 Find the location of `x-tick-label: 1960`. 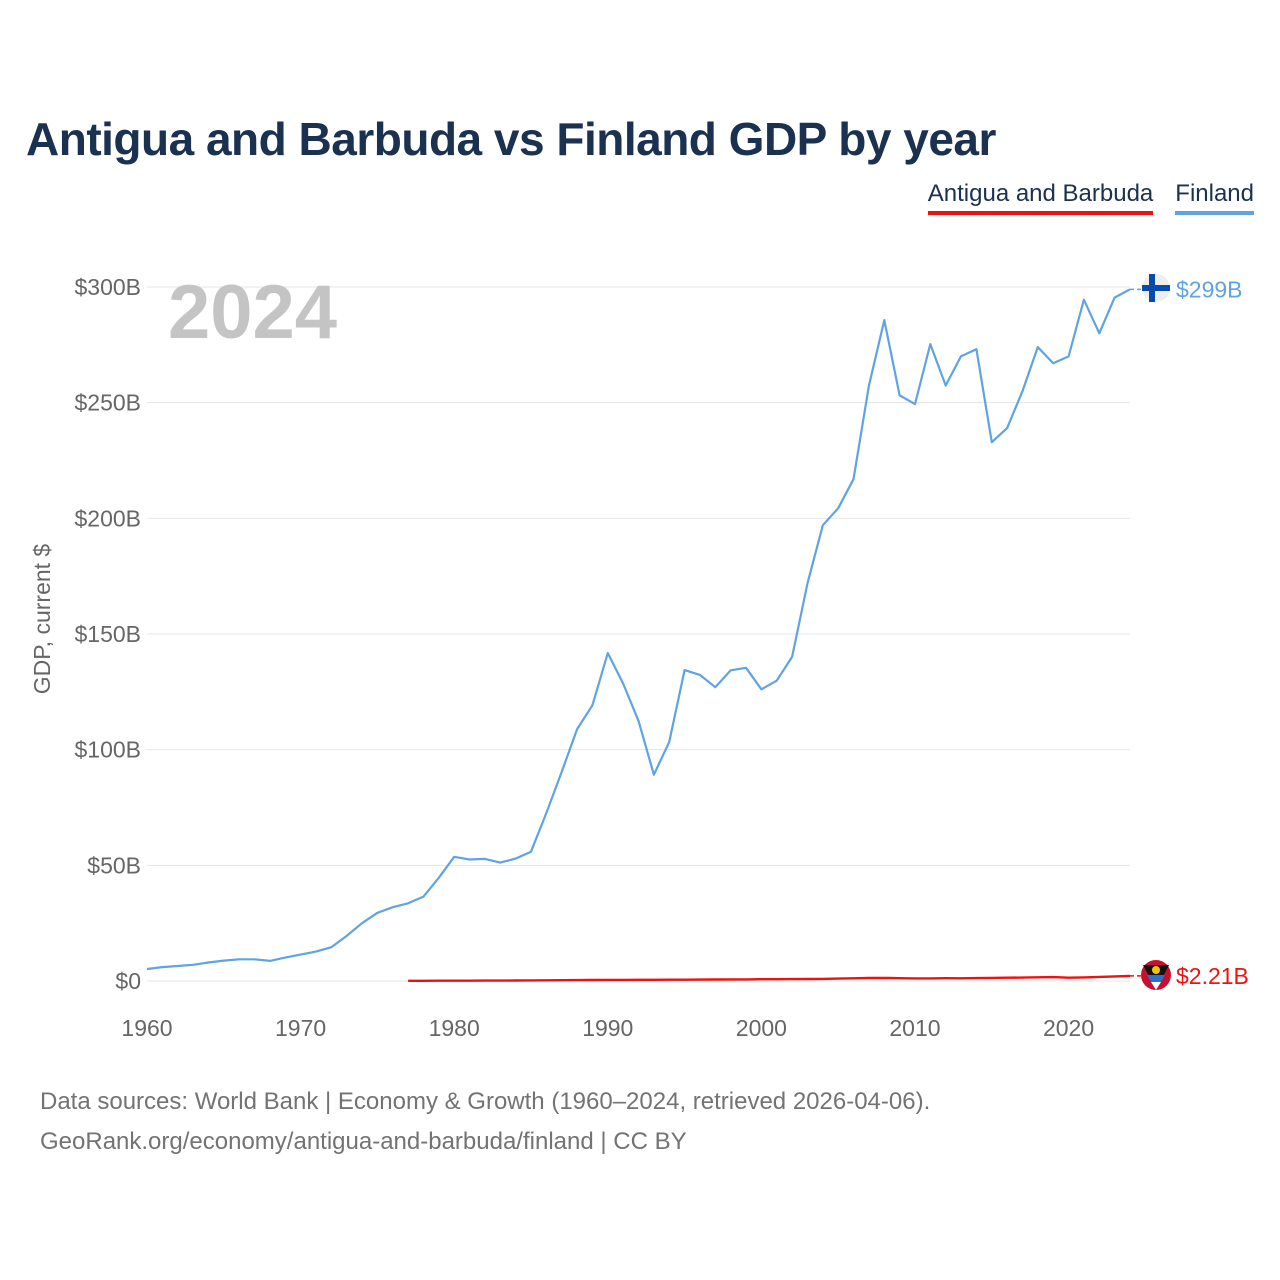

x-tick-label: 1960 is located at coordinates (146, 1028).